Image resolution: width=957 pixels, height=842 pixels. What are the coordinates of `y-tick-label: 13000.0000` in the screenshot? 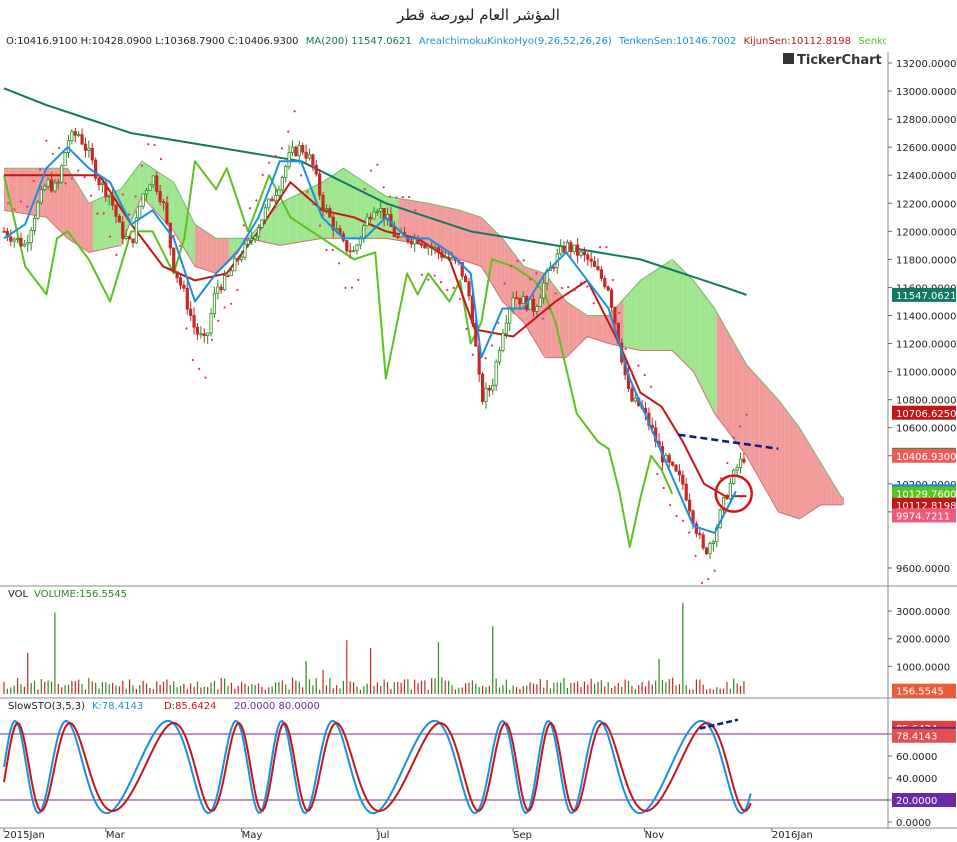 It's located at (926, 92).